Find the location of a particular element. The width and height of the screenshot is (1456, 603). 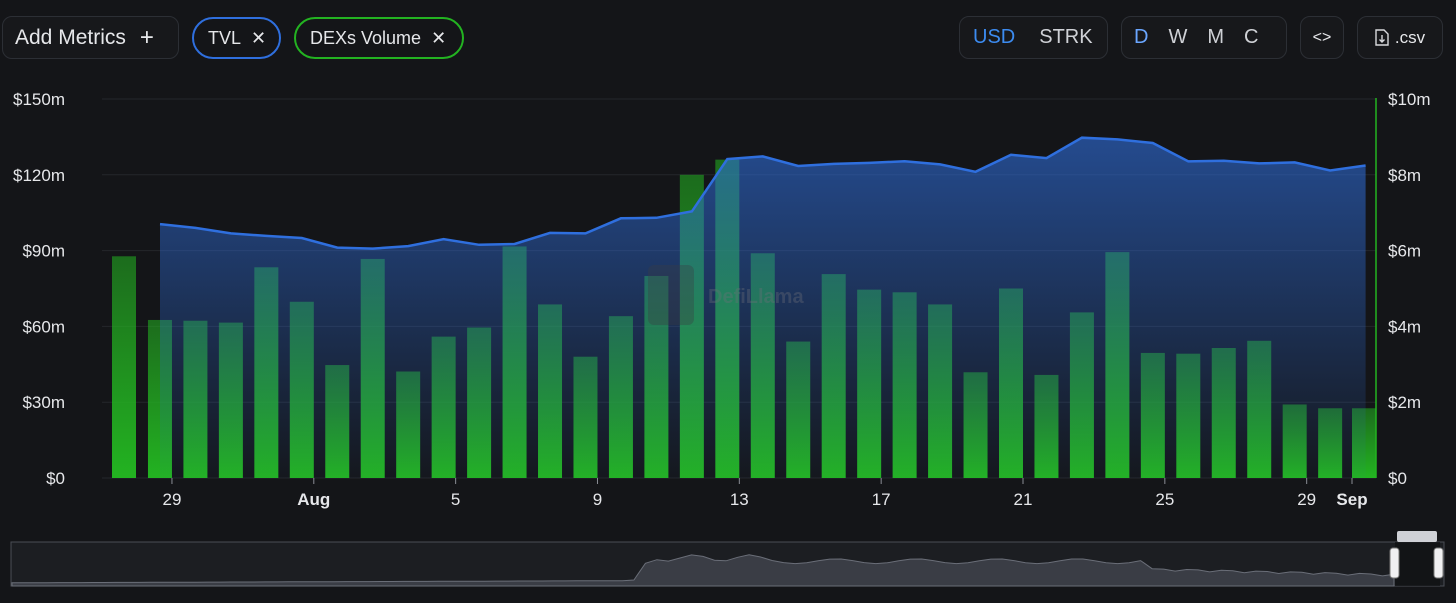

currency-option-usd: USD is located at coordinates (994, 37).